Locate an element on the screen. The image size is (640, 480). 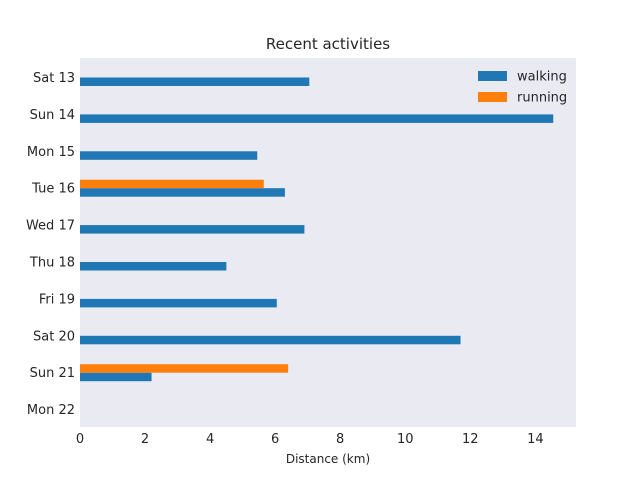
y-tick-label: Sun 21 is located at coordinates (52, 373).